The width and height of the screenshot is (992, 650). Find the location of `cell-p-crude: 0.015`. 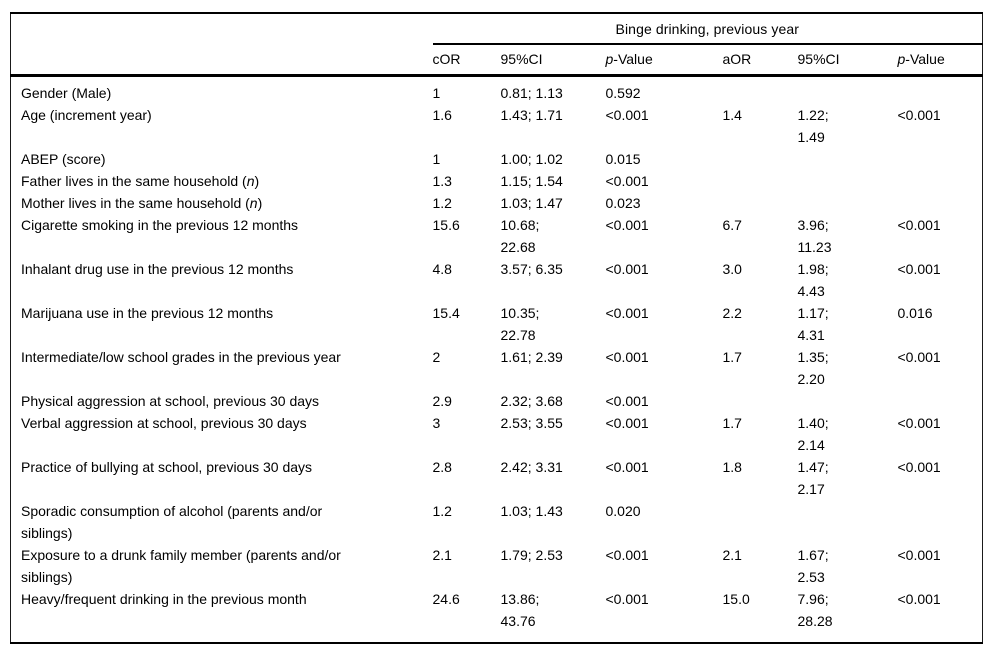

cell-p-crude: 0.015 is located at coordinates (623, 158).